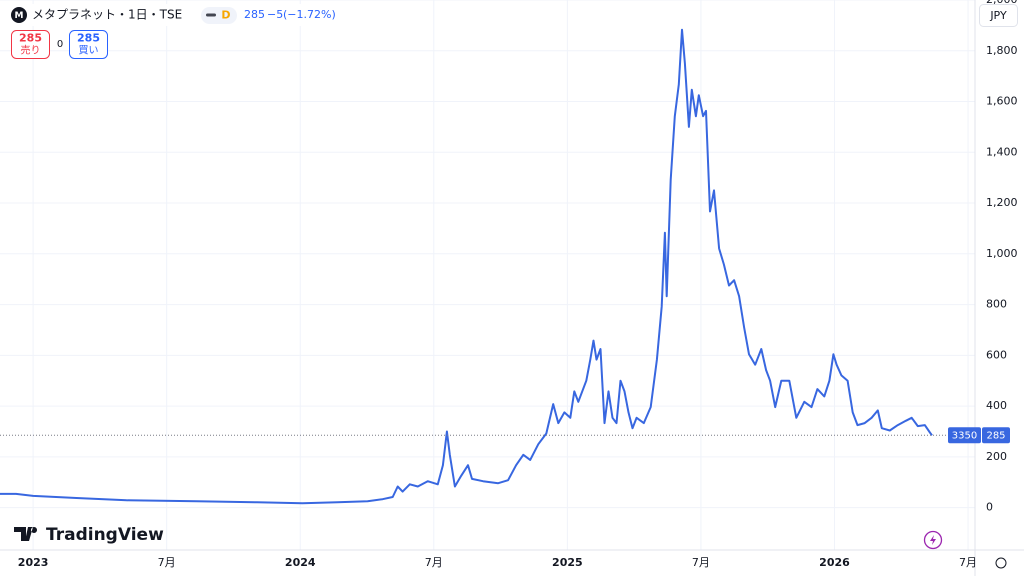  I want to click on y-tick-label: 800, so click(996, 304).